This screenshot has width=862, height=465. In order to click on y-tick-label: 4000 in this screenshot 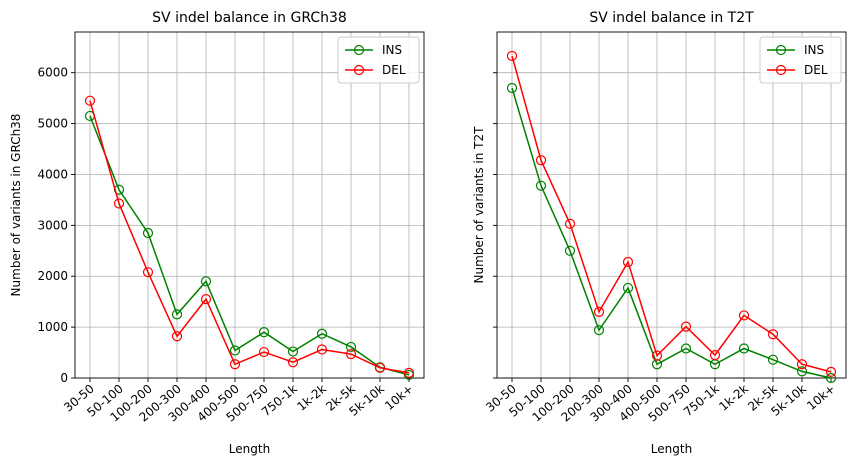, I will do `click(52, 174)`.